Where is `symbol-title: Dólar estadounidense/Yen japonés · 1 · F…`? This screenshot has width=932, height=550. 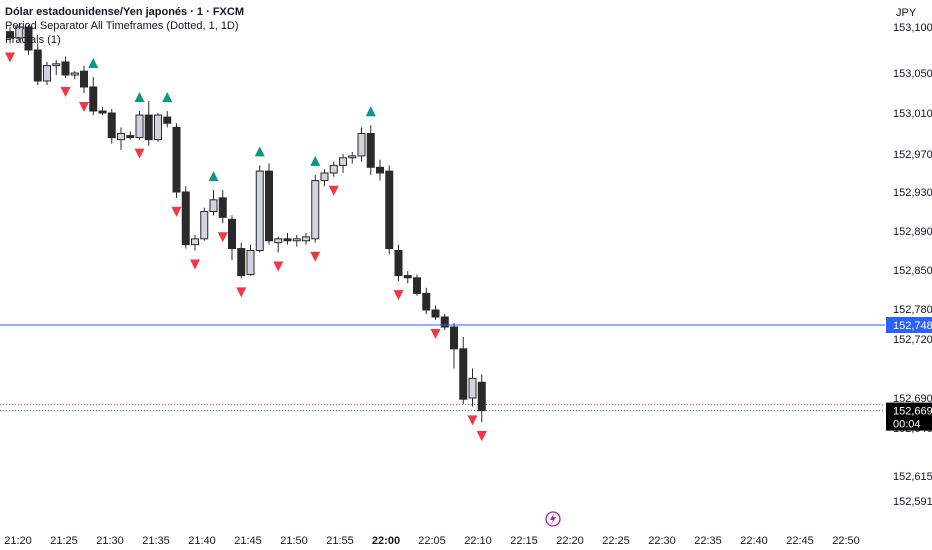
symbol-title: Dólar estadounidense/Yen japonés · 1 · F… is located at coordinates (124, 12).